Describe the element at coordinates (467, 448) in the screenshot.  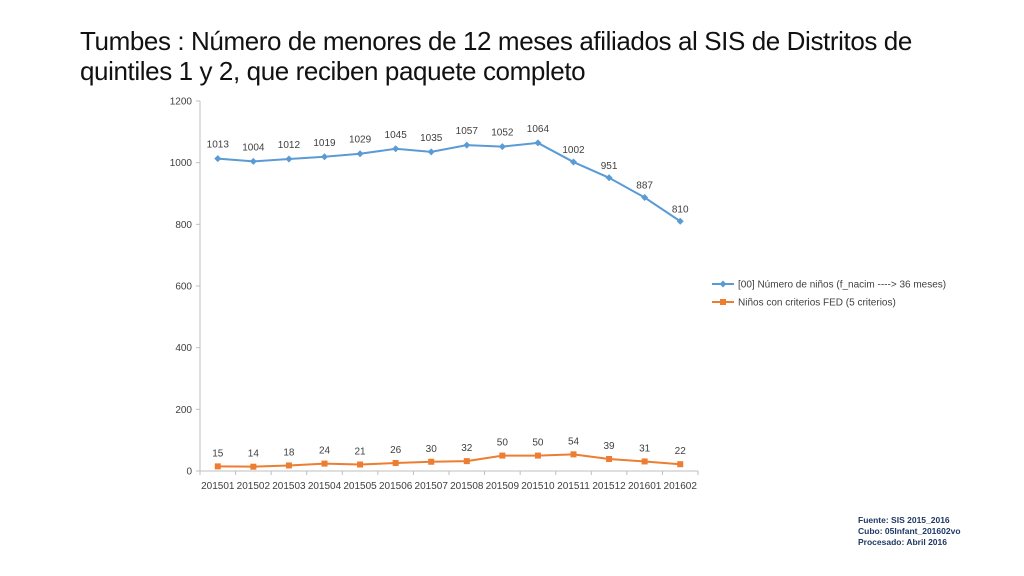
I see `data-label: 32` at that location.